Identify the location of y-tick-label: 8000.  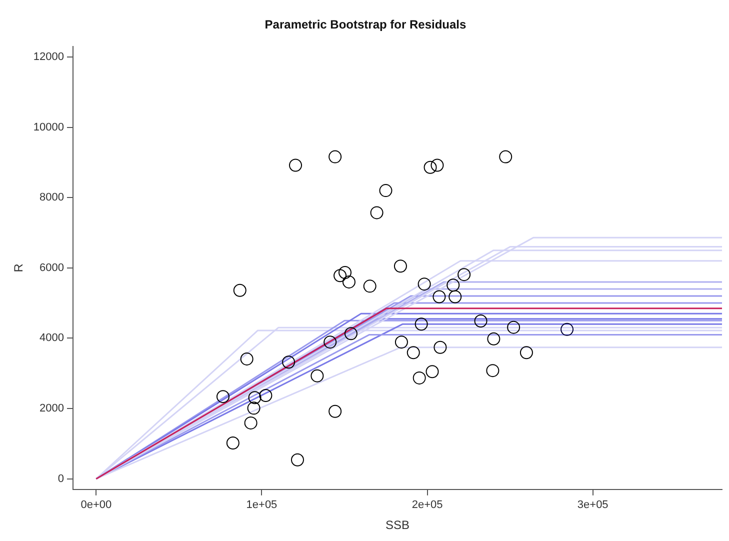
(52, 198).